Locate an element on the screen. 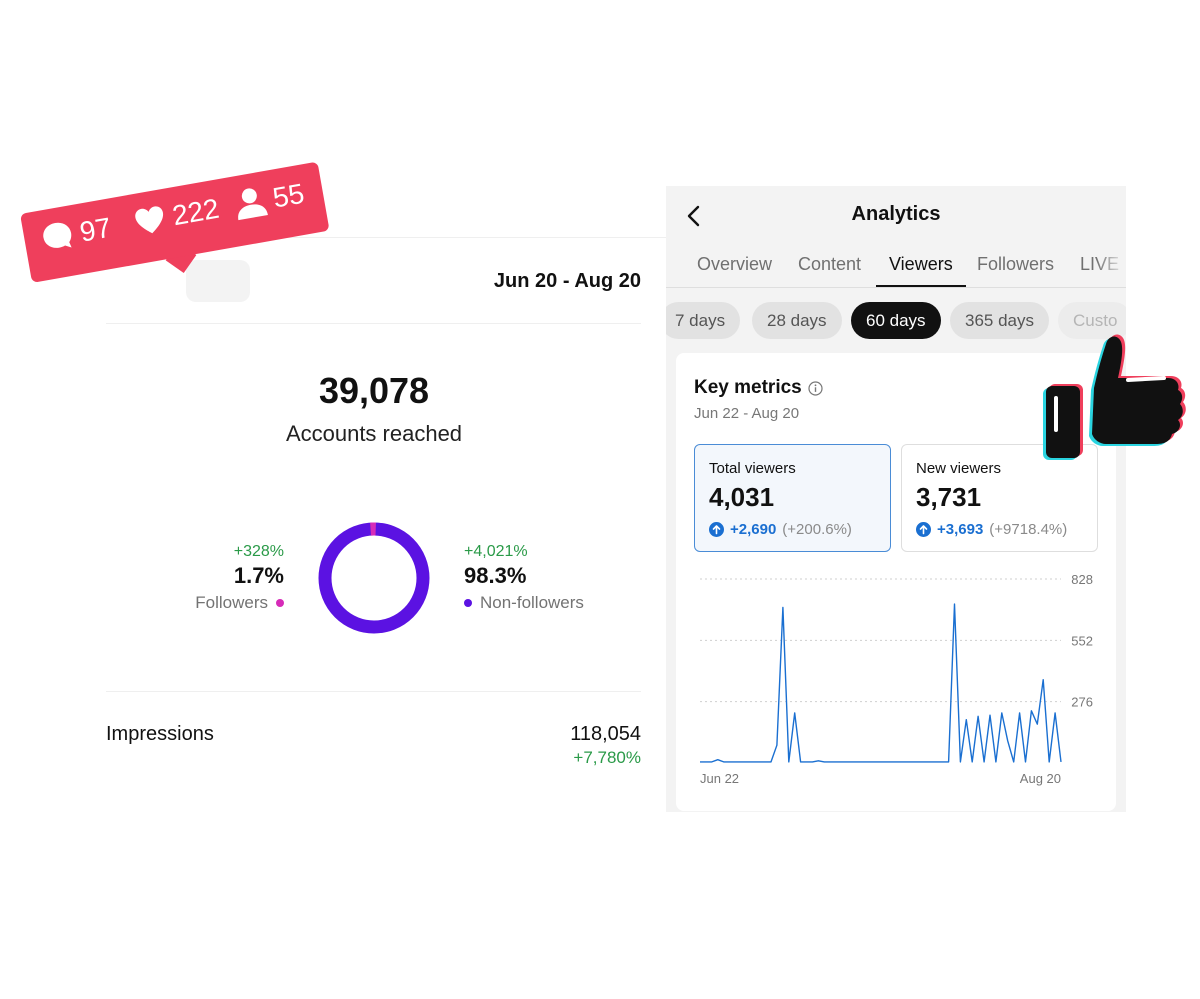 Image resolution: width=1200 pixels, height=999 pixels. donut-nonfollowers-arc is located at coordinates (374, 578).